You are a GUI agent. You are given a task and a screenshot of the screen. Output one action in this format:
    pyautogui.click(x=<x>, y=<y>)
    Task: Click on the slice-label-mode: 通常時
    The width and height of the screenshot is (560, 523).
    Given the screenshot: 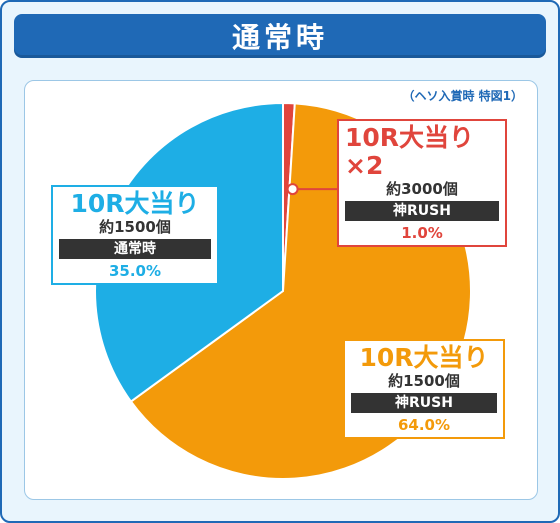 What is the action you would take?
    pyautogui.click(x=135, y=249)
    